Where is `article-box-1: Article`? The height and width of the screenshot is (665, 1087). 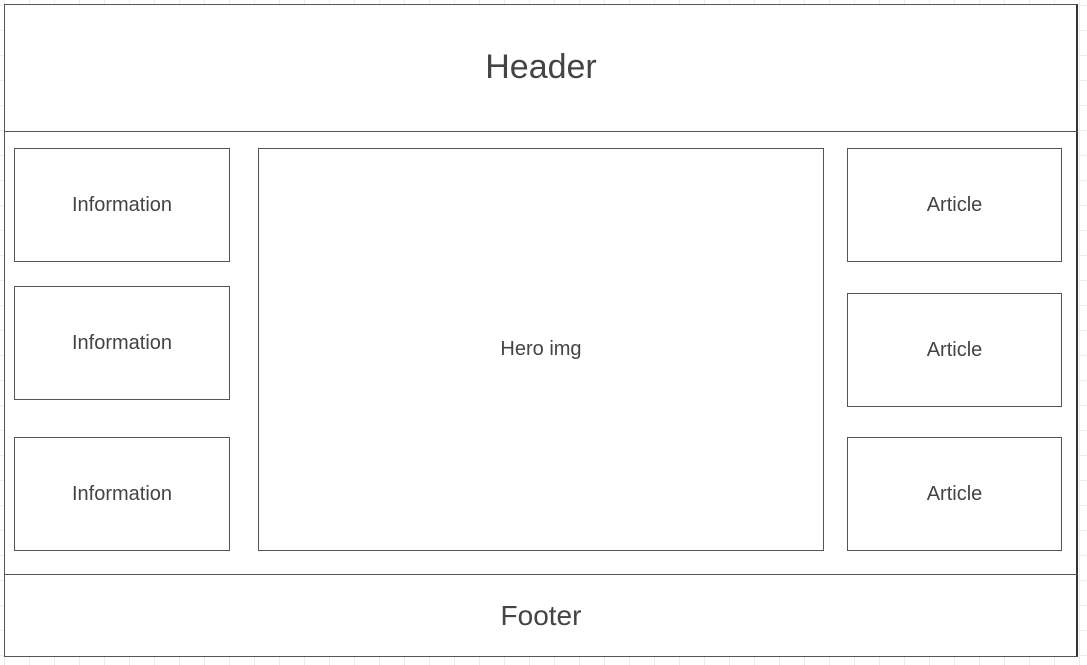 article-box-1: Article is located at coordinates (954, 205).